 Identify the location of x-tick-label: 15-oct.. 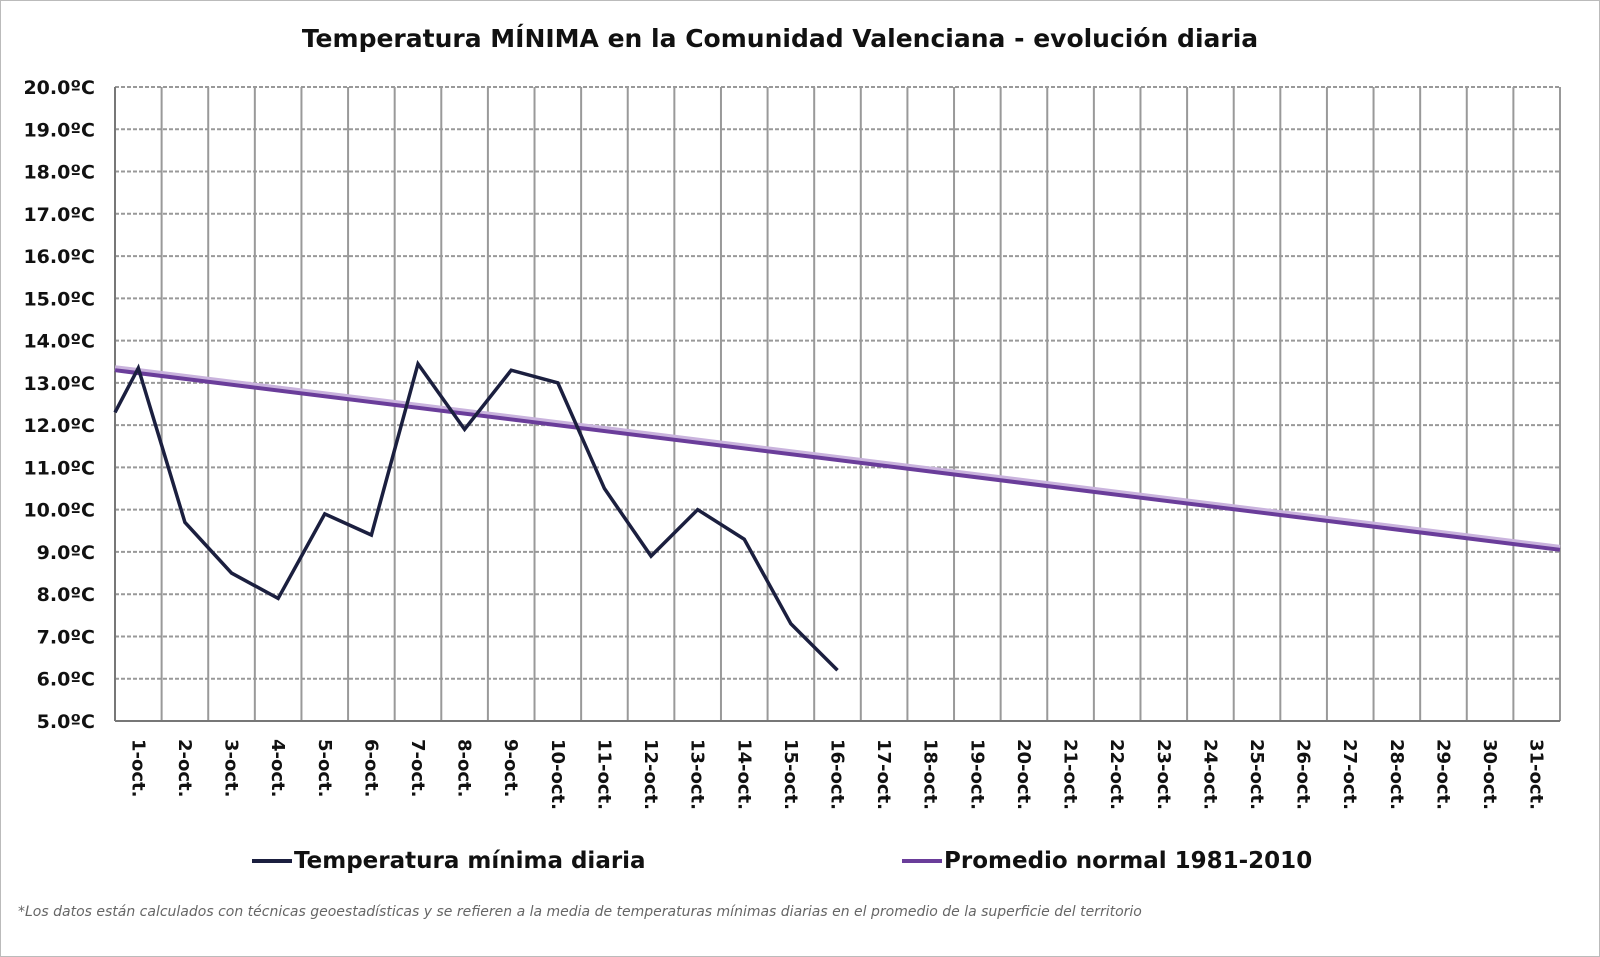
(790, 774).